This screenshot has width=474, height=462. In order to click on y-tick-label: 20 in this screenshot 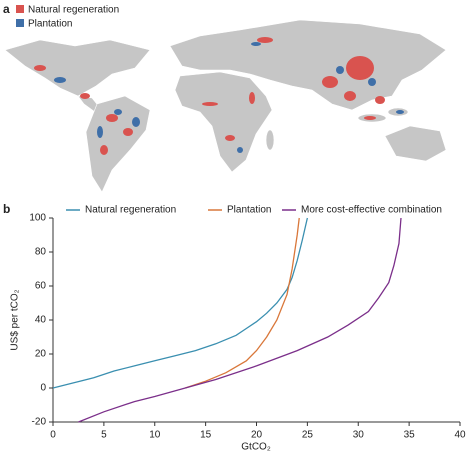, I will do `click(41, 354)`.